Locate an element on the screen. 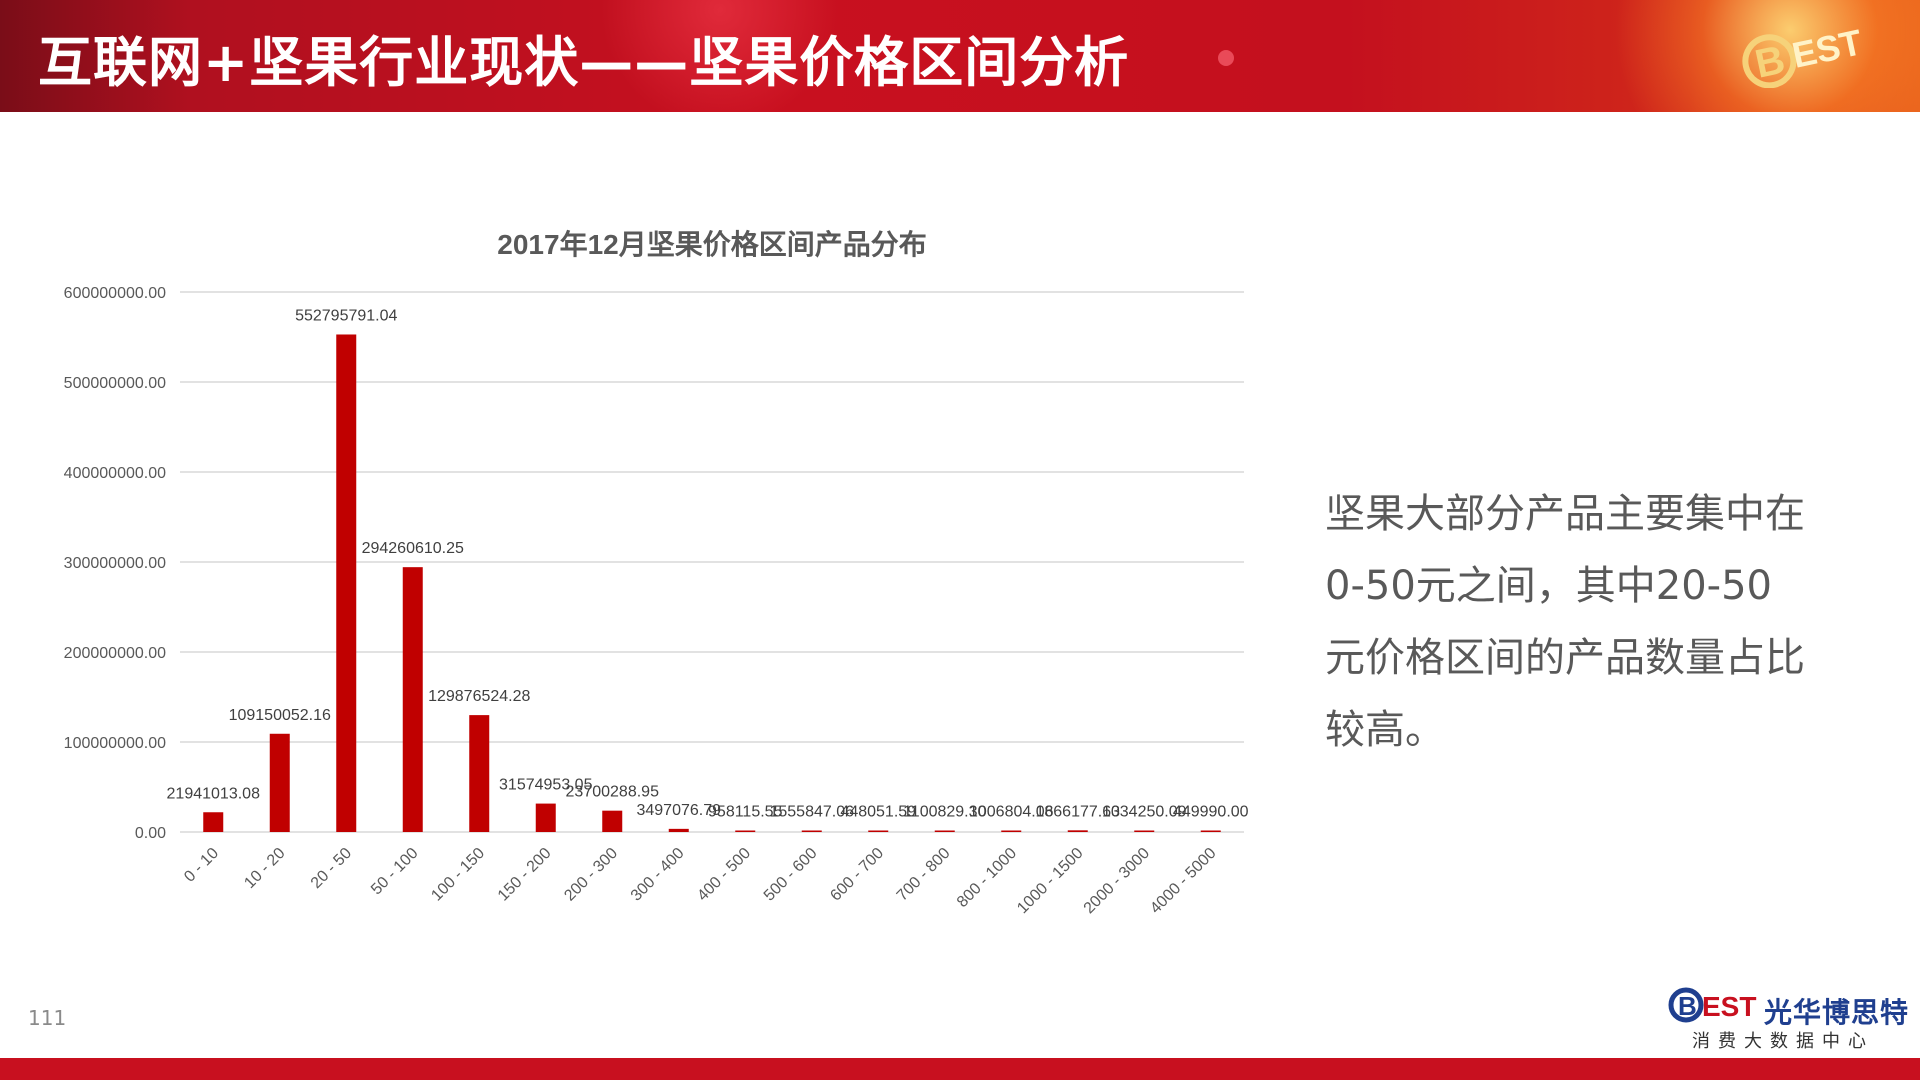  y-tick-label: 100000000.00 is located at coordinates (115, 743).